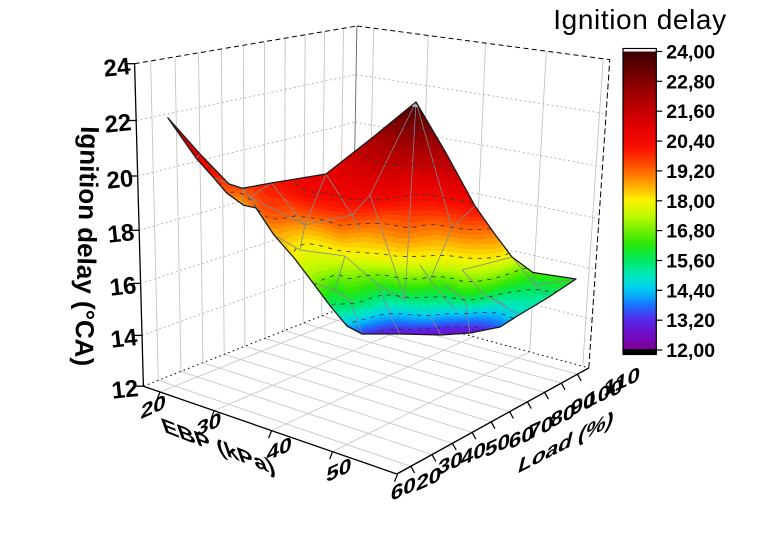  I want to click on svg-text: 22,80, so click(690, 82).